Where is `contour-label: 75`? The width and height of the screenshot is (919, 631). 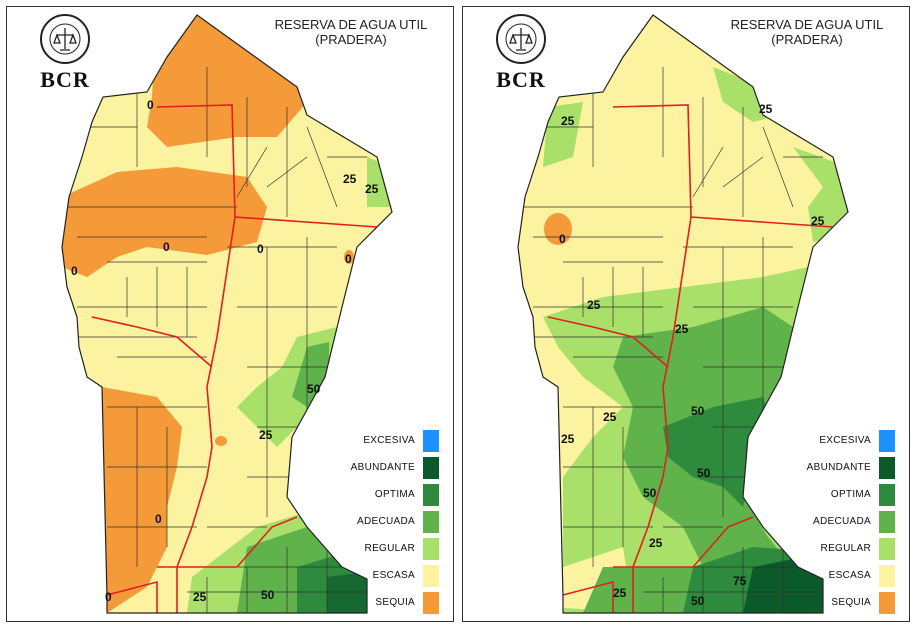 contour-label: 75 is located at coordinates (740, 581).